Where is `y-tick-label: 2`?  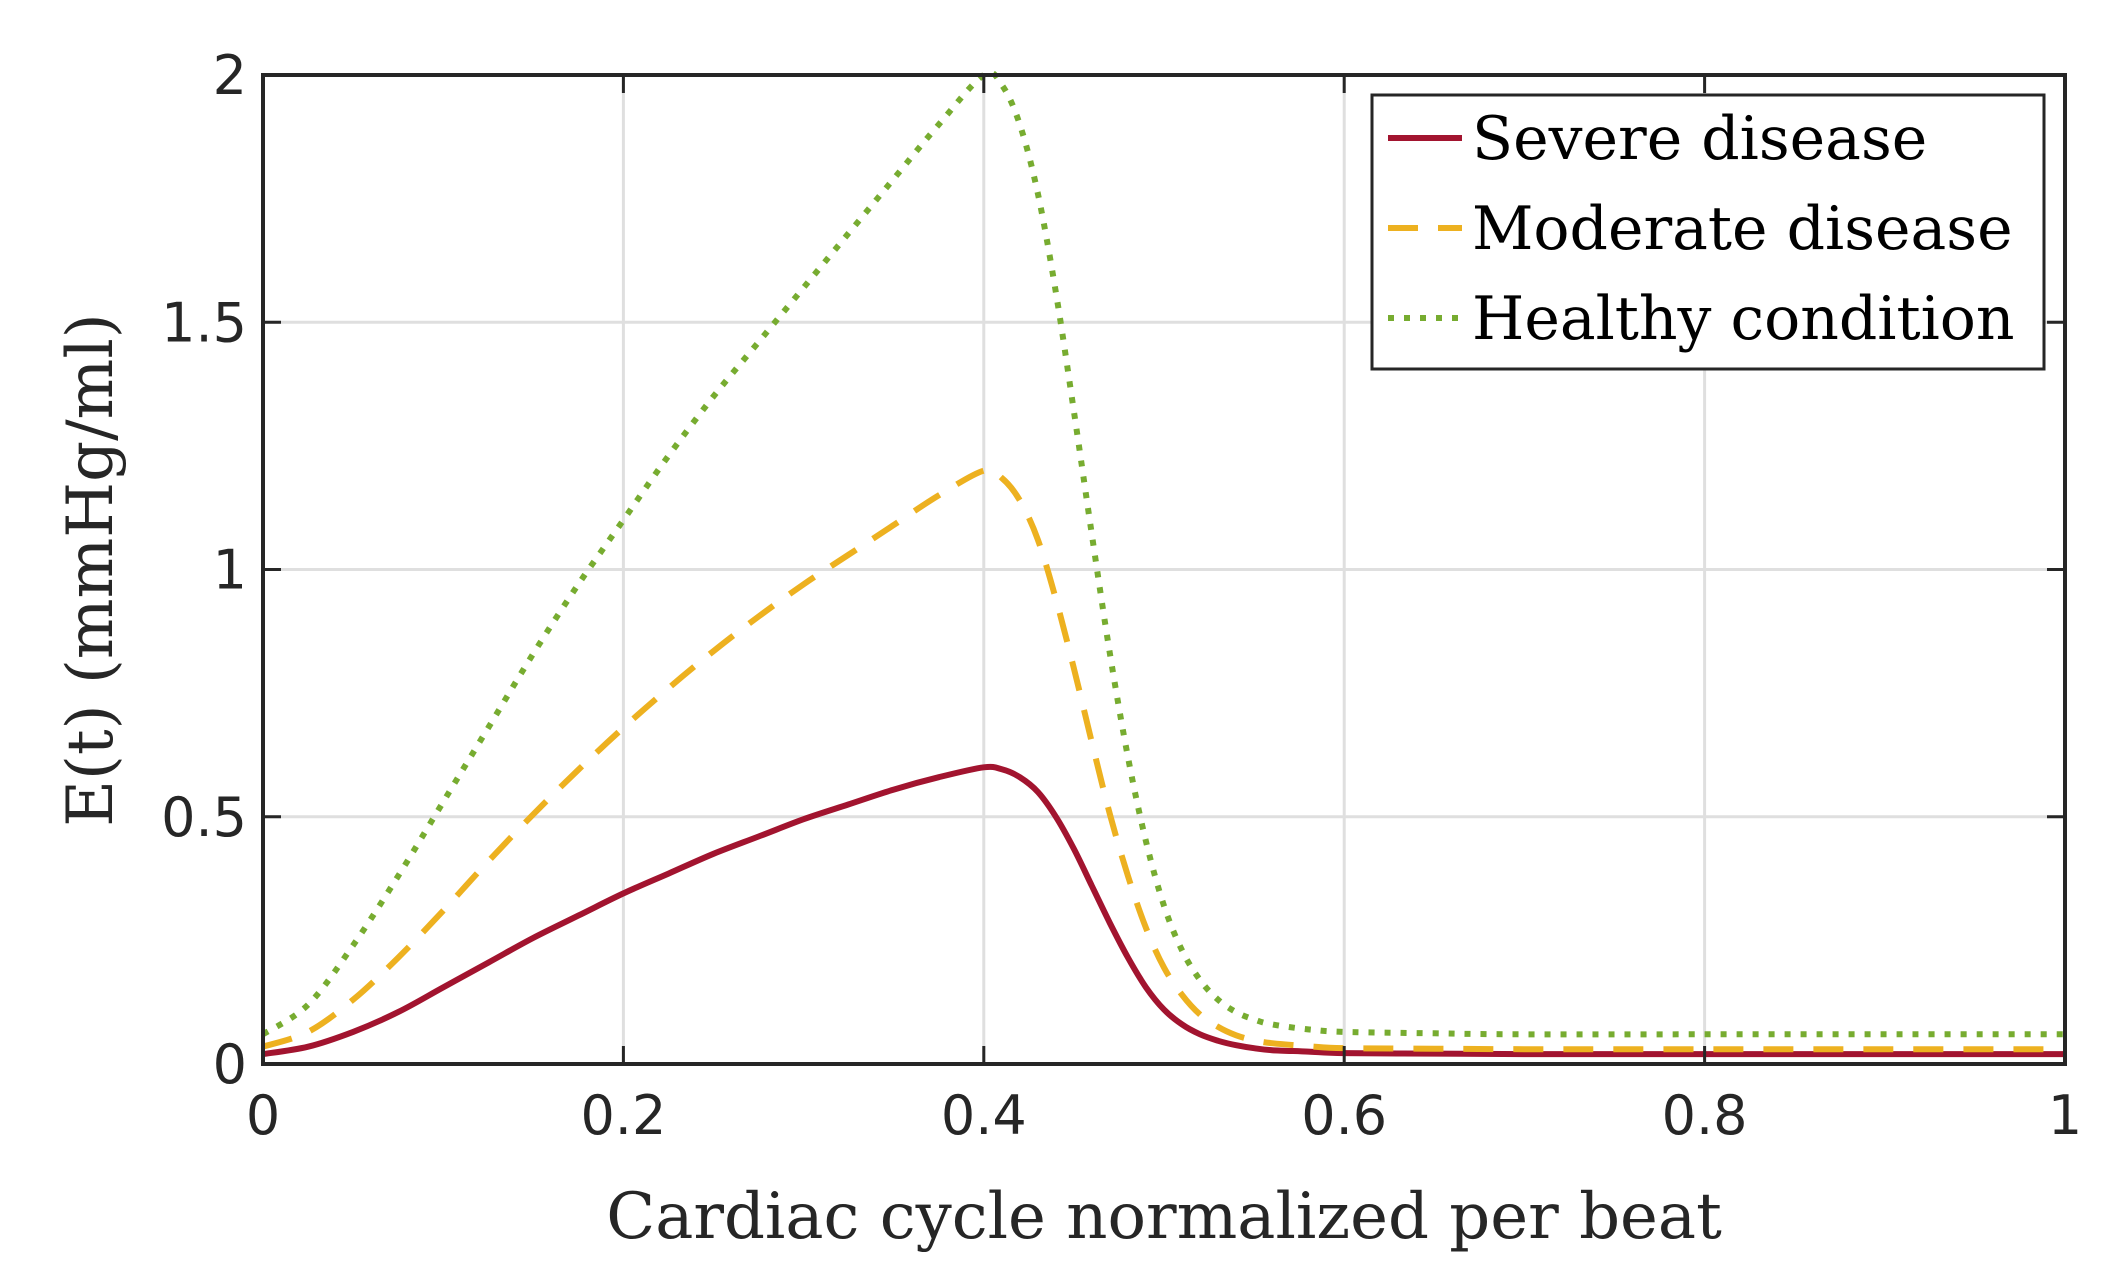
y-tick-label: 2 is located at coordinates (230, 75).